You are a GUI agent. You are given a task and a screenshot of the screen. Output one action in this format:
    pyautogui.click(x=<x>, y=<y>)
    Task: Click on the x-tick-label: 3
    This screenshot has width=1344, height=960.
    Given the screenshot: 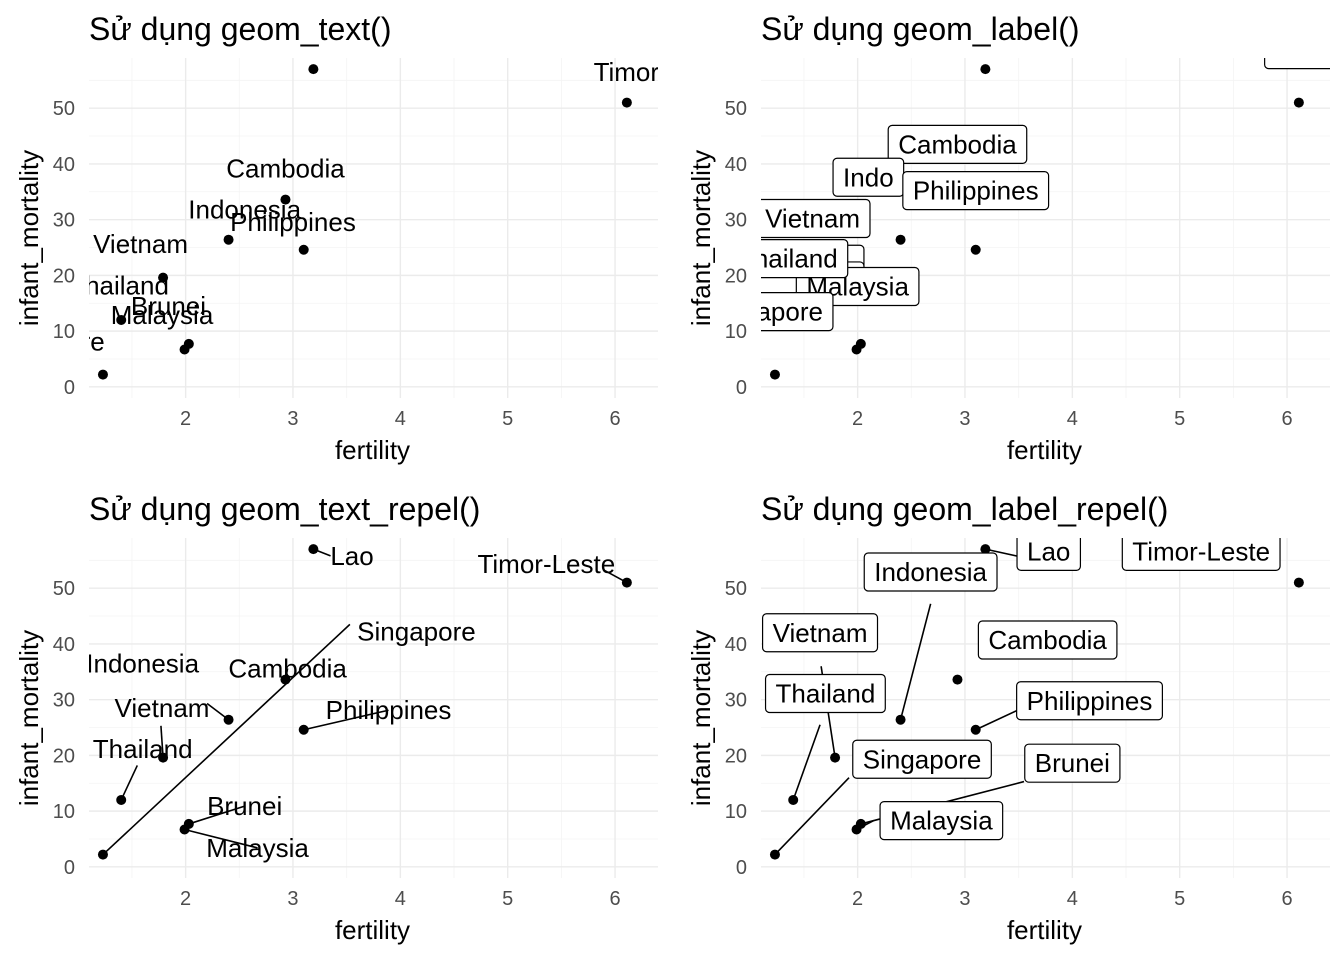 What is the action you would take?
    pyautogui.click(x=964, y=419)
    